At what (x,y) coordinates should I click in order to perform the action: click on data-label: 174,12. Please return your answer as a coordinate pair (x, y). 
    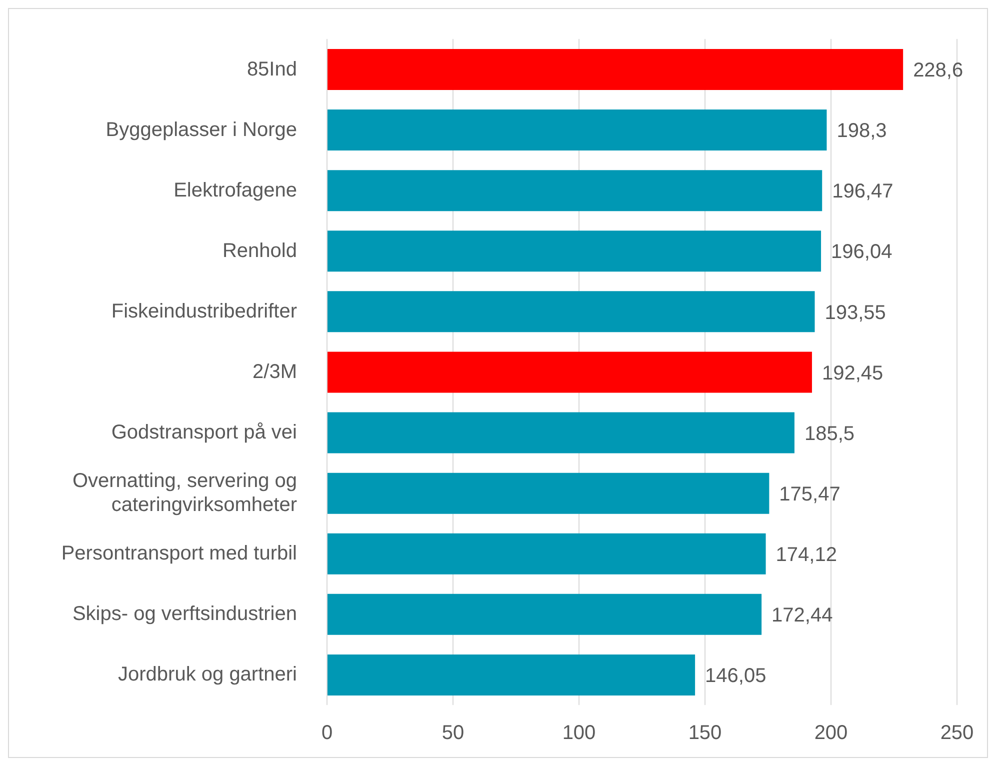
    Looking at the image, I should click on (806, 555).